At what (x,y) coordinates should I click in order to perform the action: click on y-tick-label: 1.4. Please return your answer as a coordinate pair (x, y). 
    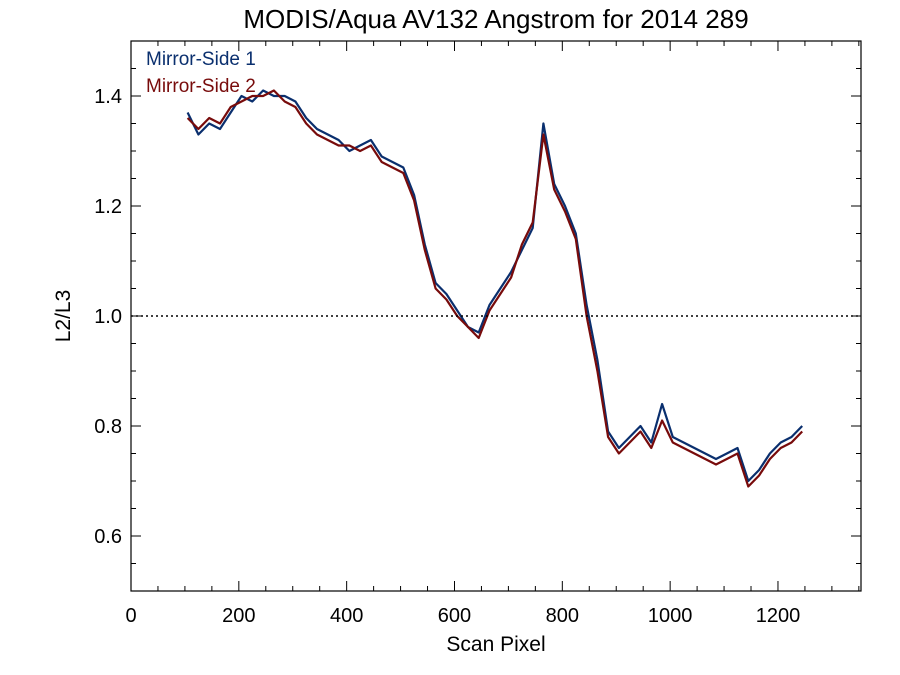
    Looking at the image, I should click on (108, 97).